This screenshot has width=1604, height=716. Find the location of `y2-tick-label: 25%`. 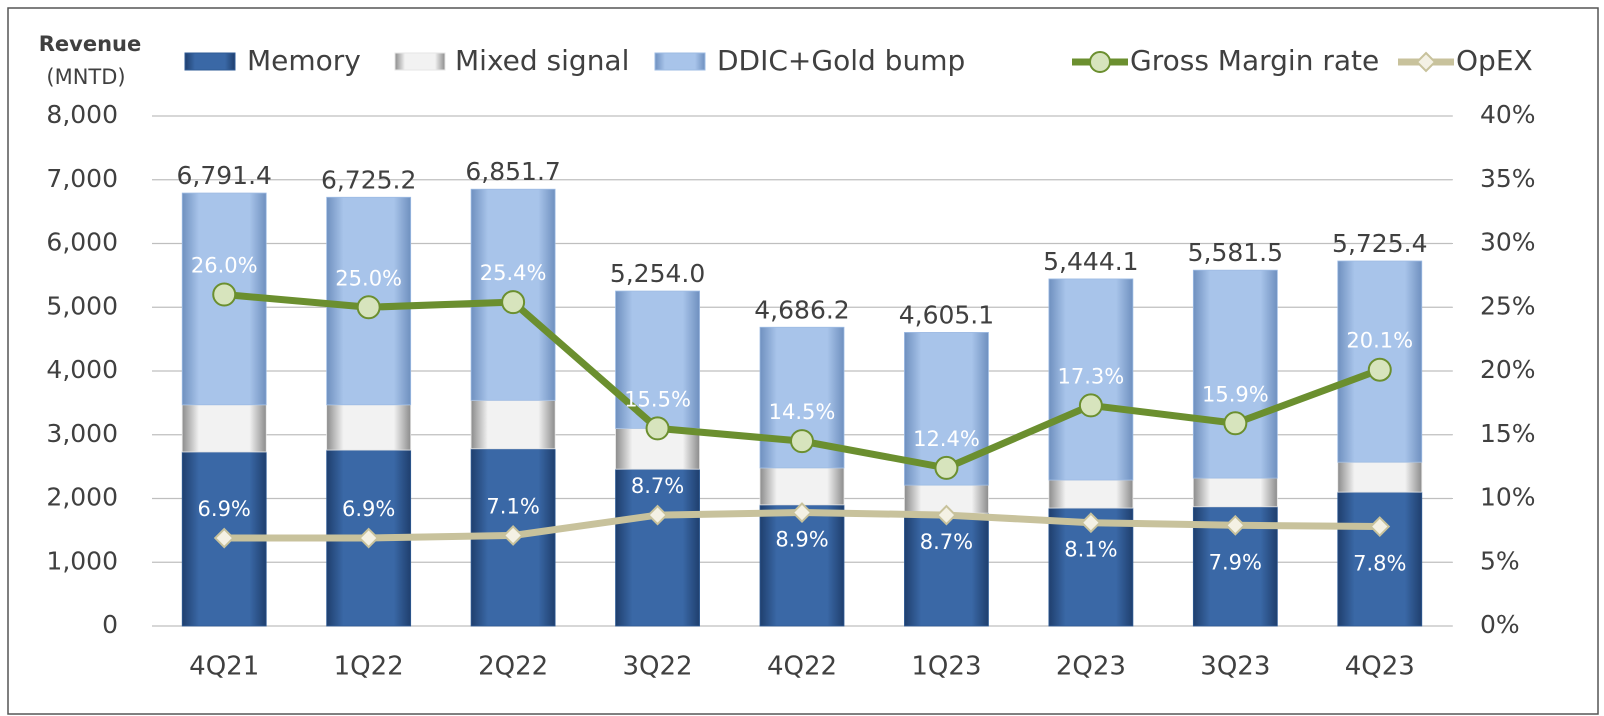

y2-tick-label: 25% is located at coordinates (1508, 305).